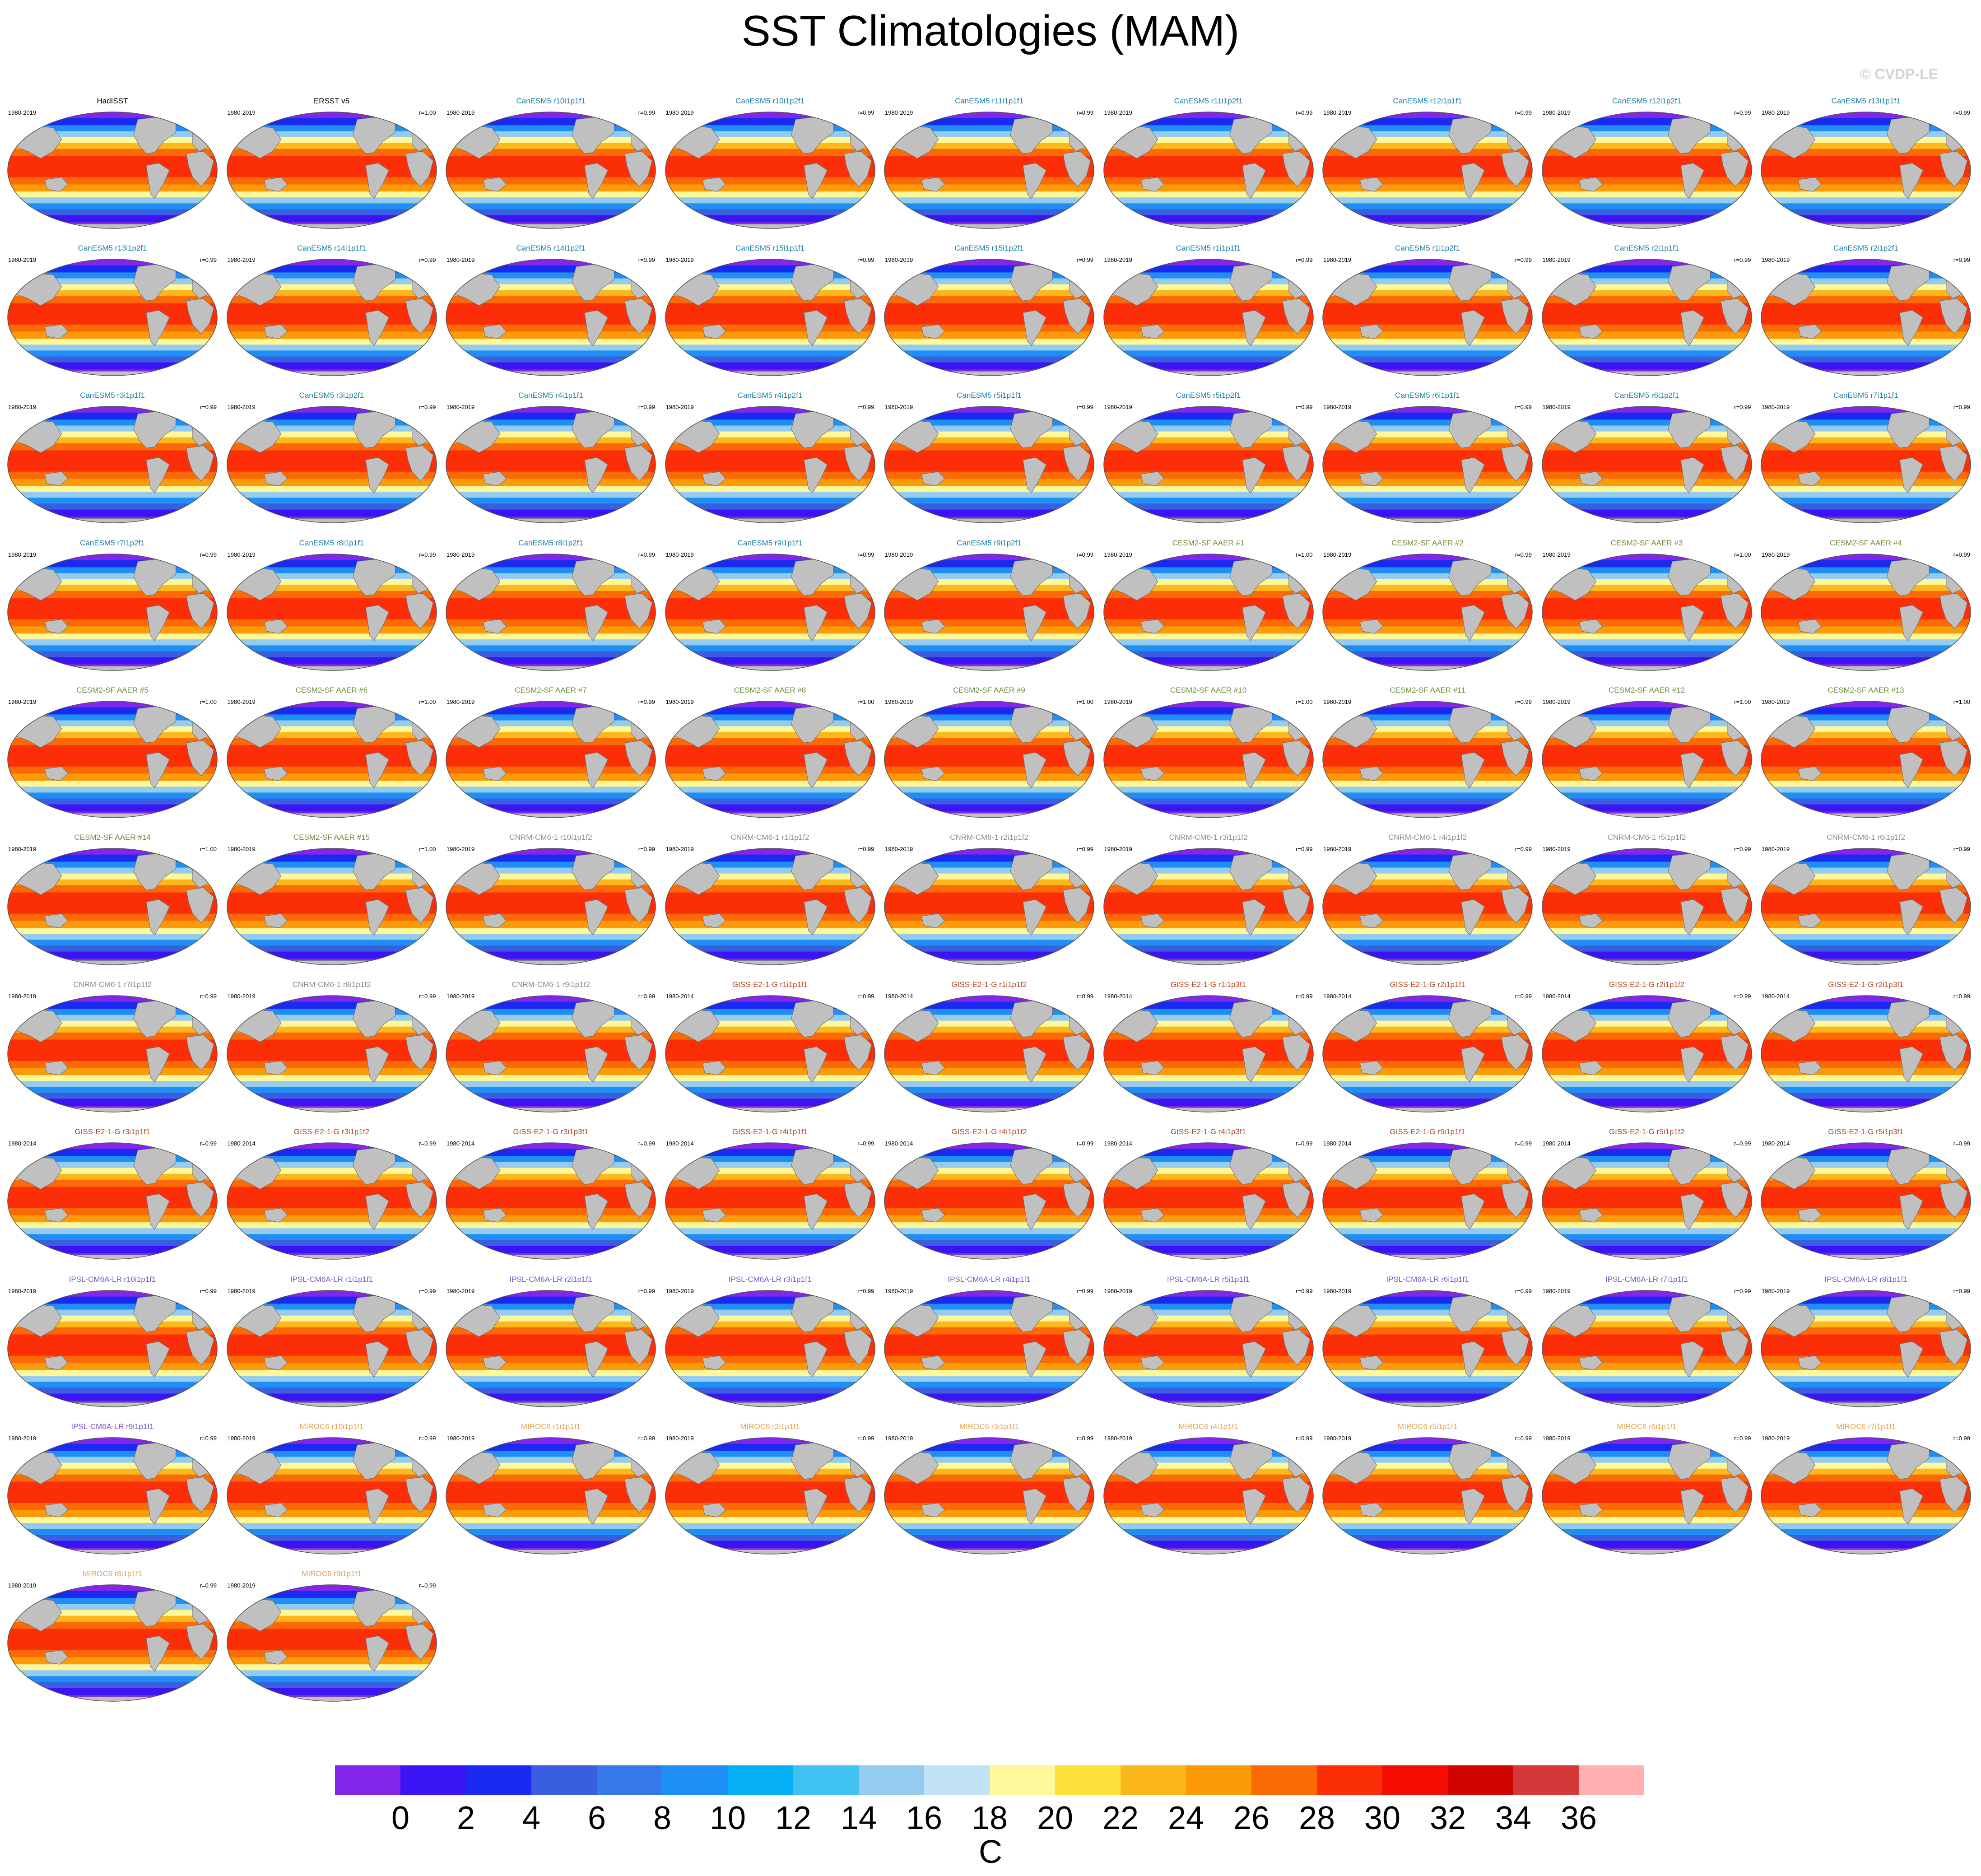 The height and width of the screenshot is (1876, 1981). What do you see at coordinates (1208, 1131) in the screenshot?
I see `panel-title: GISS-E2-1-G r4i1p3f1` at bounding box center [1208, 1131].